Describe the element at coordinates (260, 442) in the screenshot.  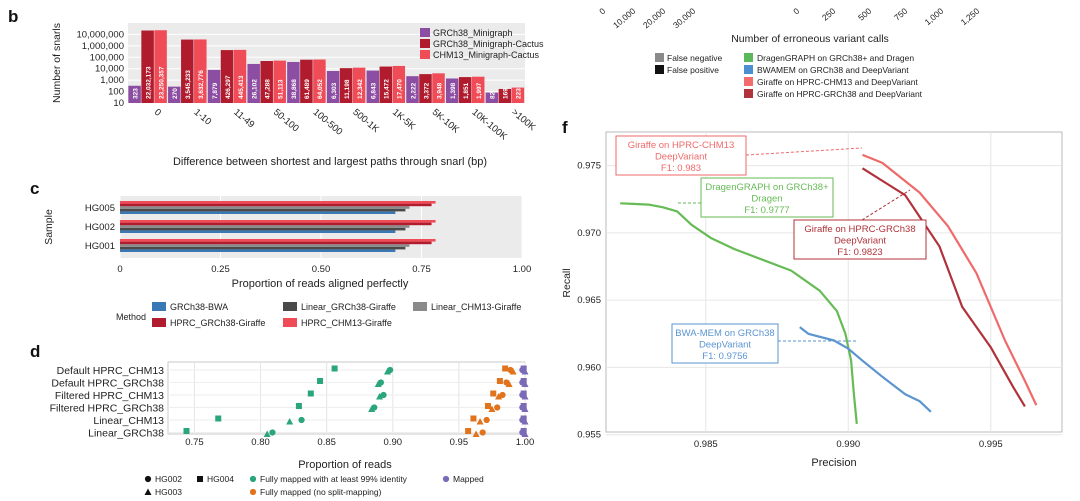
I see `panel-d-xtick-label: 0.80` at that location.